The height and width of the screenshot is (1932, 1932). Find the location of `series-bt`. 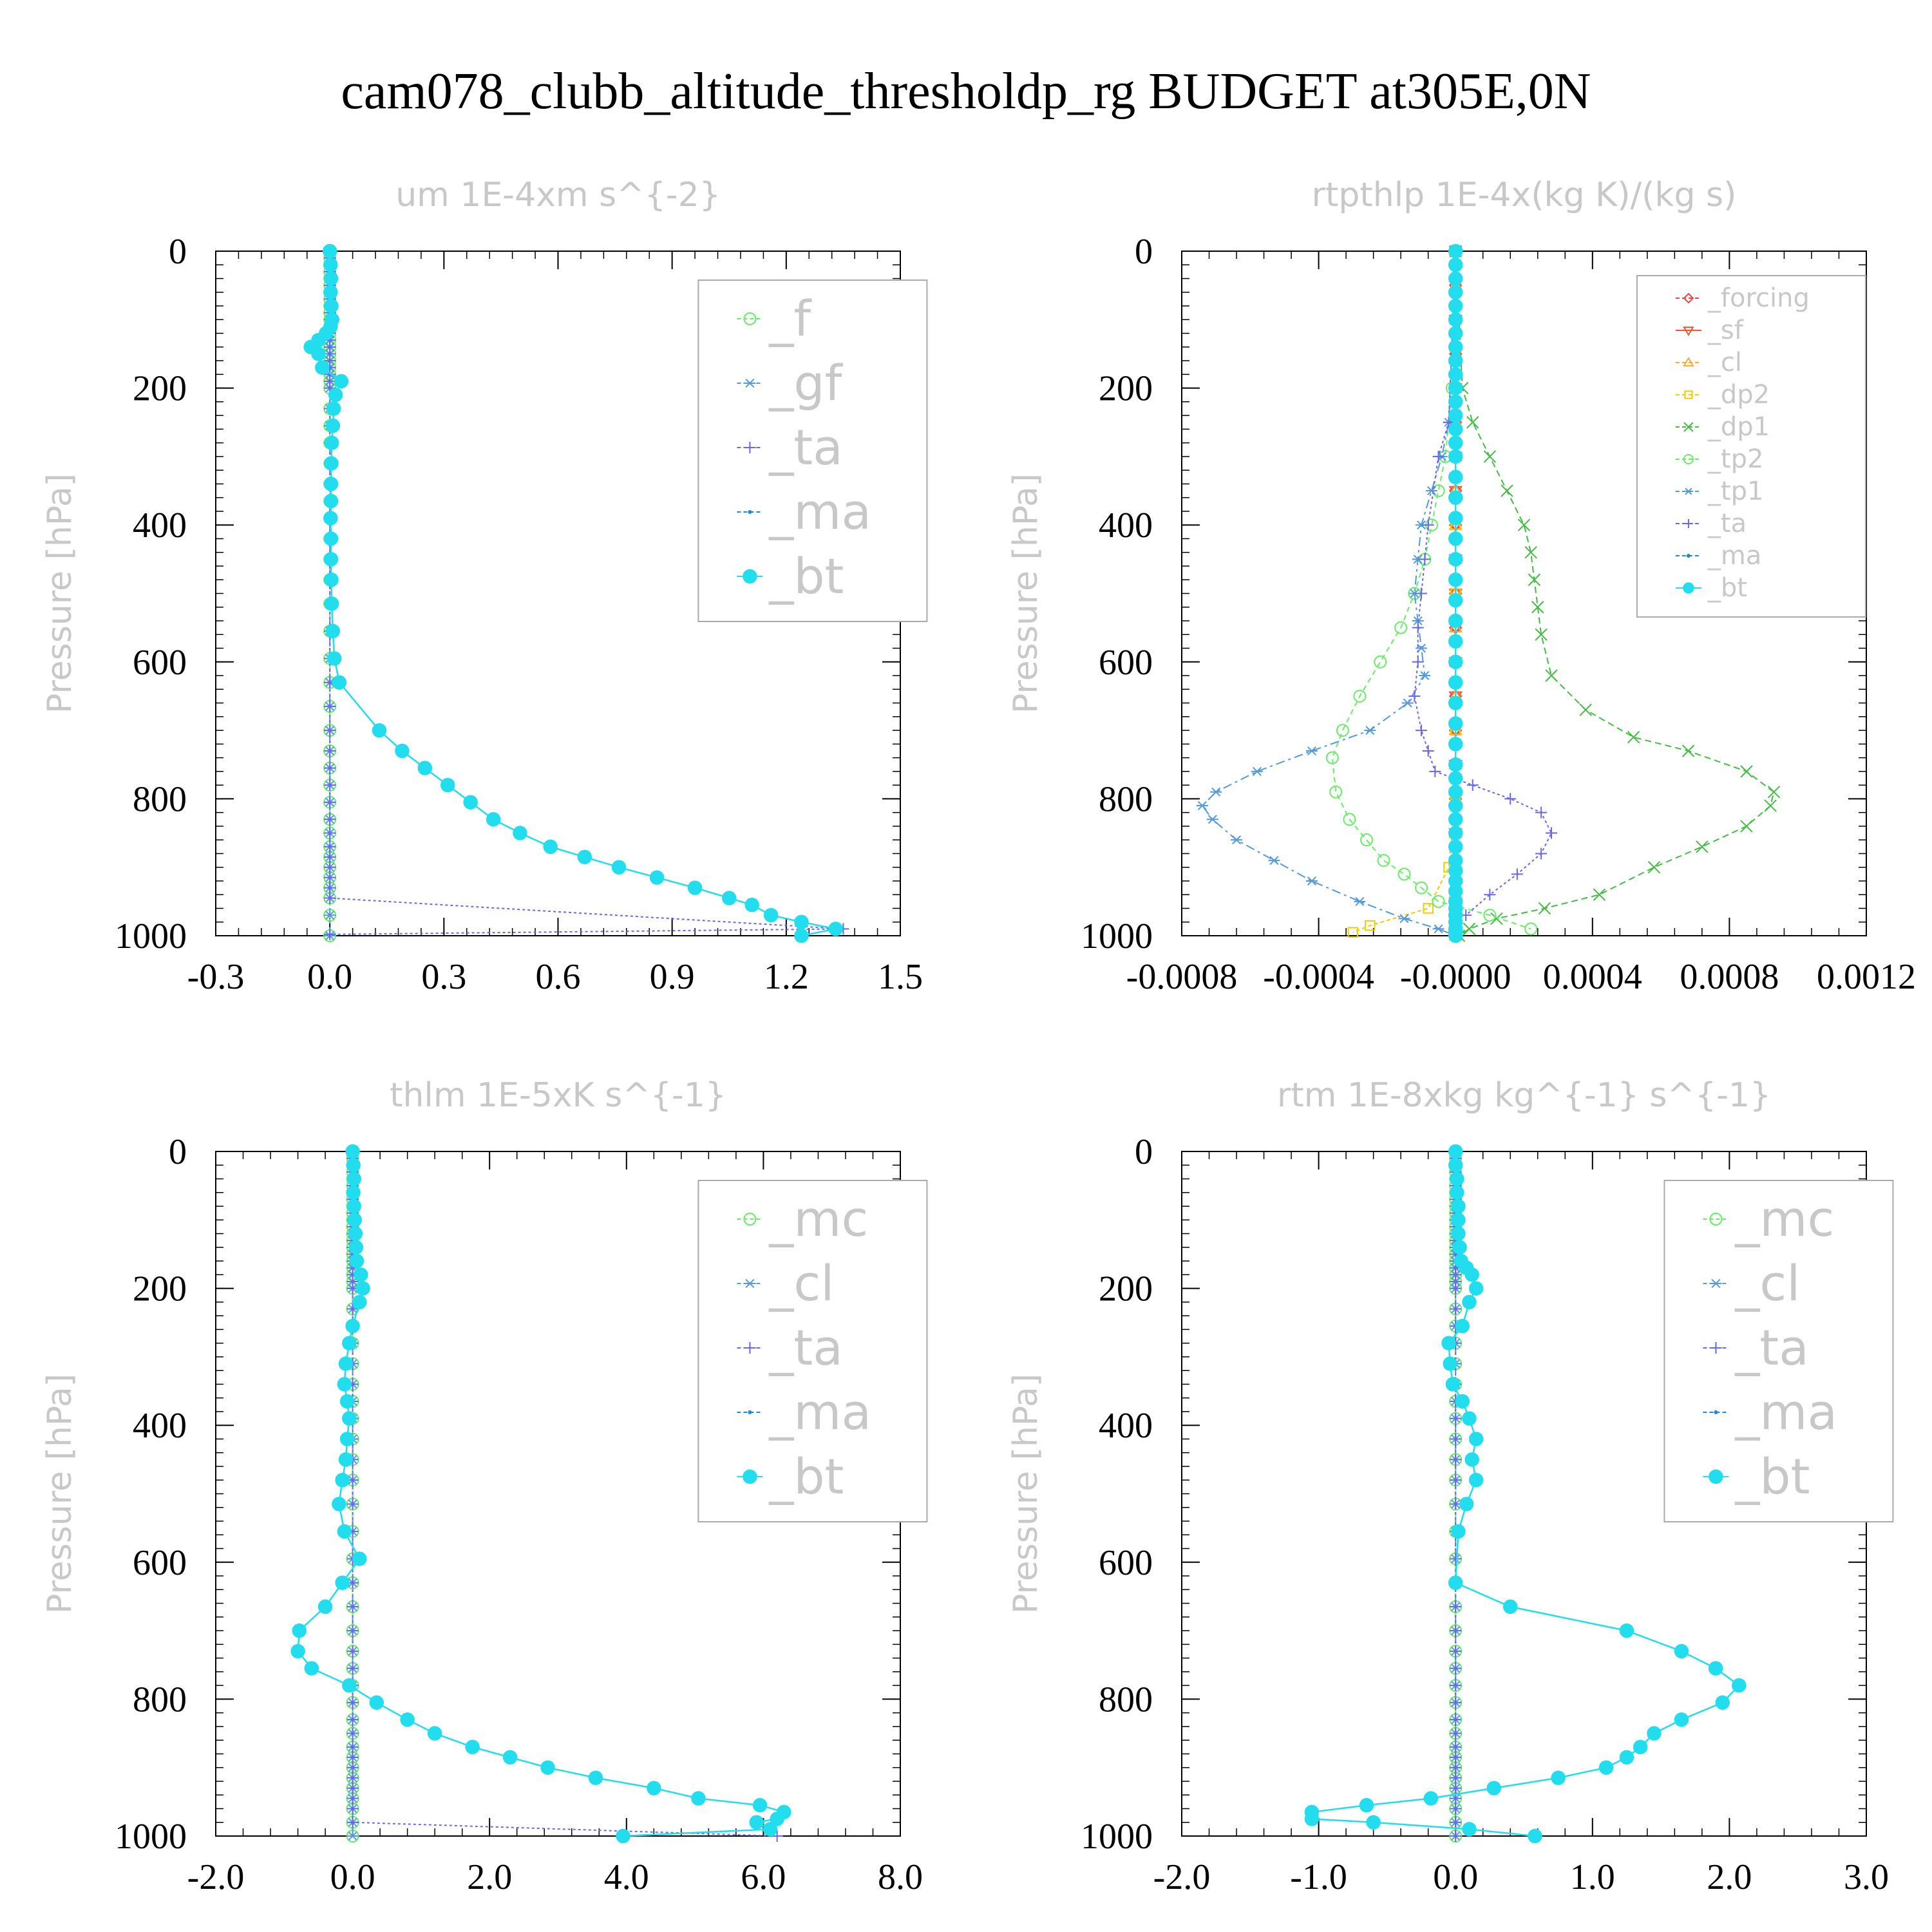

series-bt is located at coordinates (1455, 593).